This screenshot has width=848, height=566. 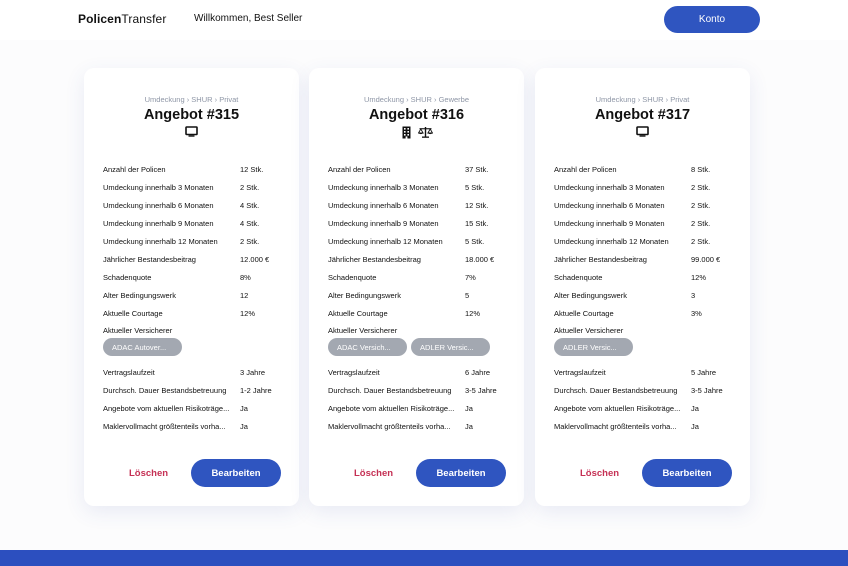 I want to click on info-value: 1-2 Jahre, so click(x=256, y=390).